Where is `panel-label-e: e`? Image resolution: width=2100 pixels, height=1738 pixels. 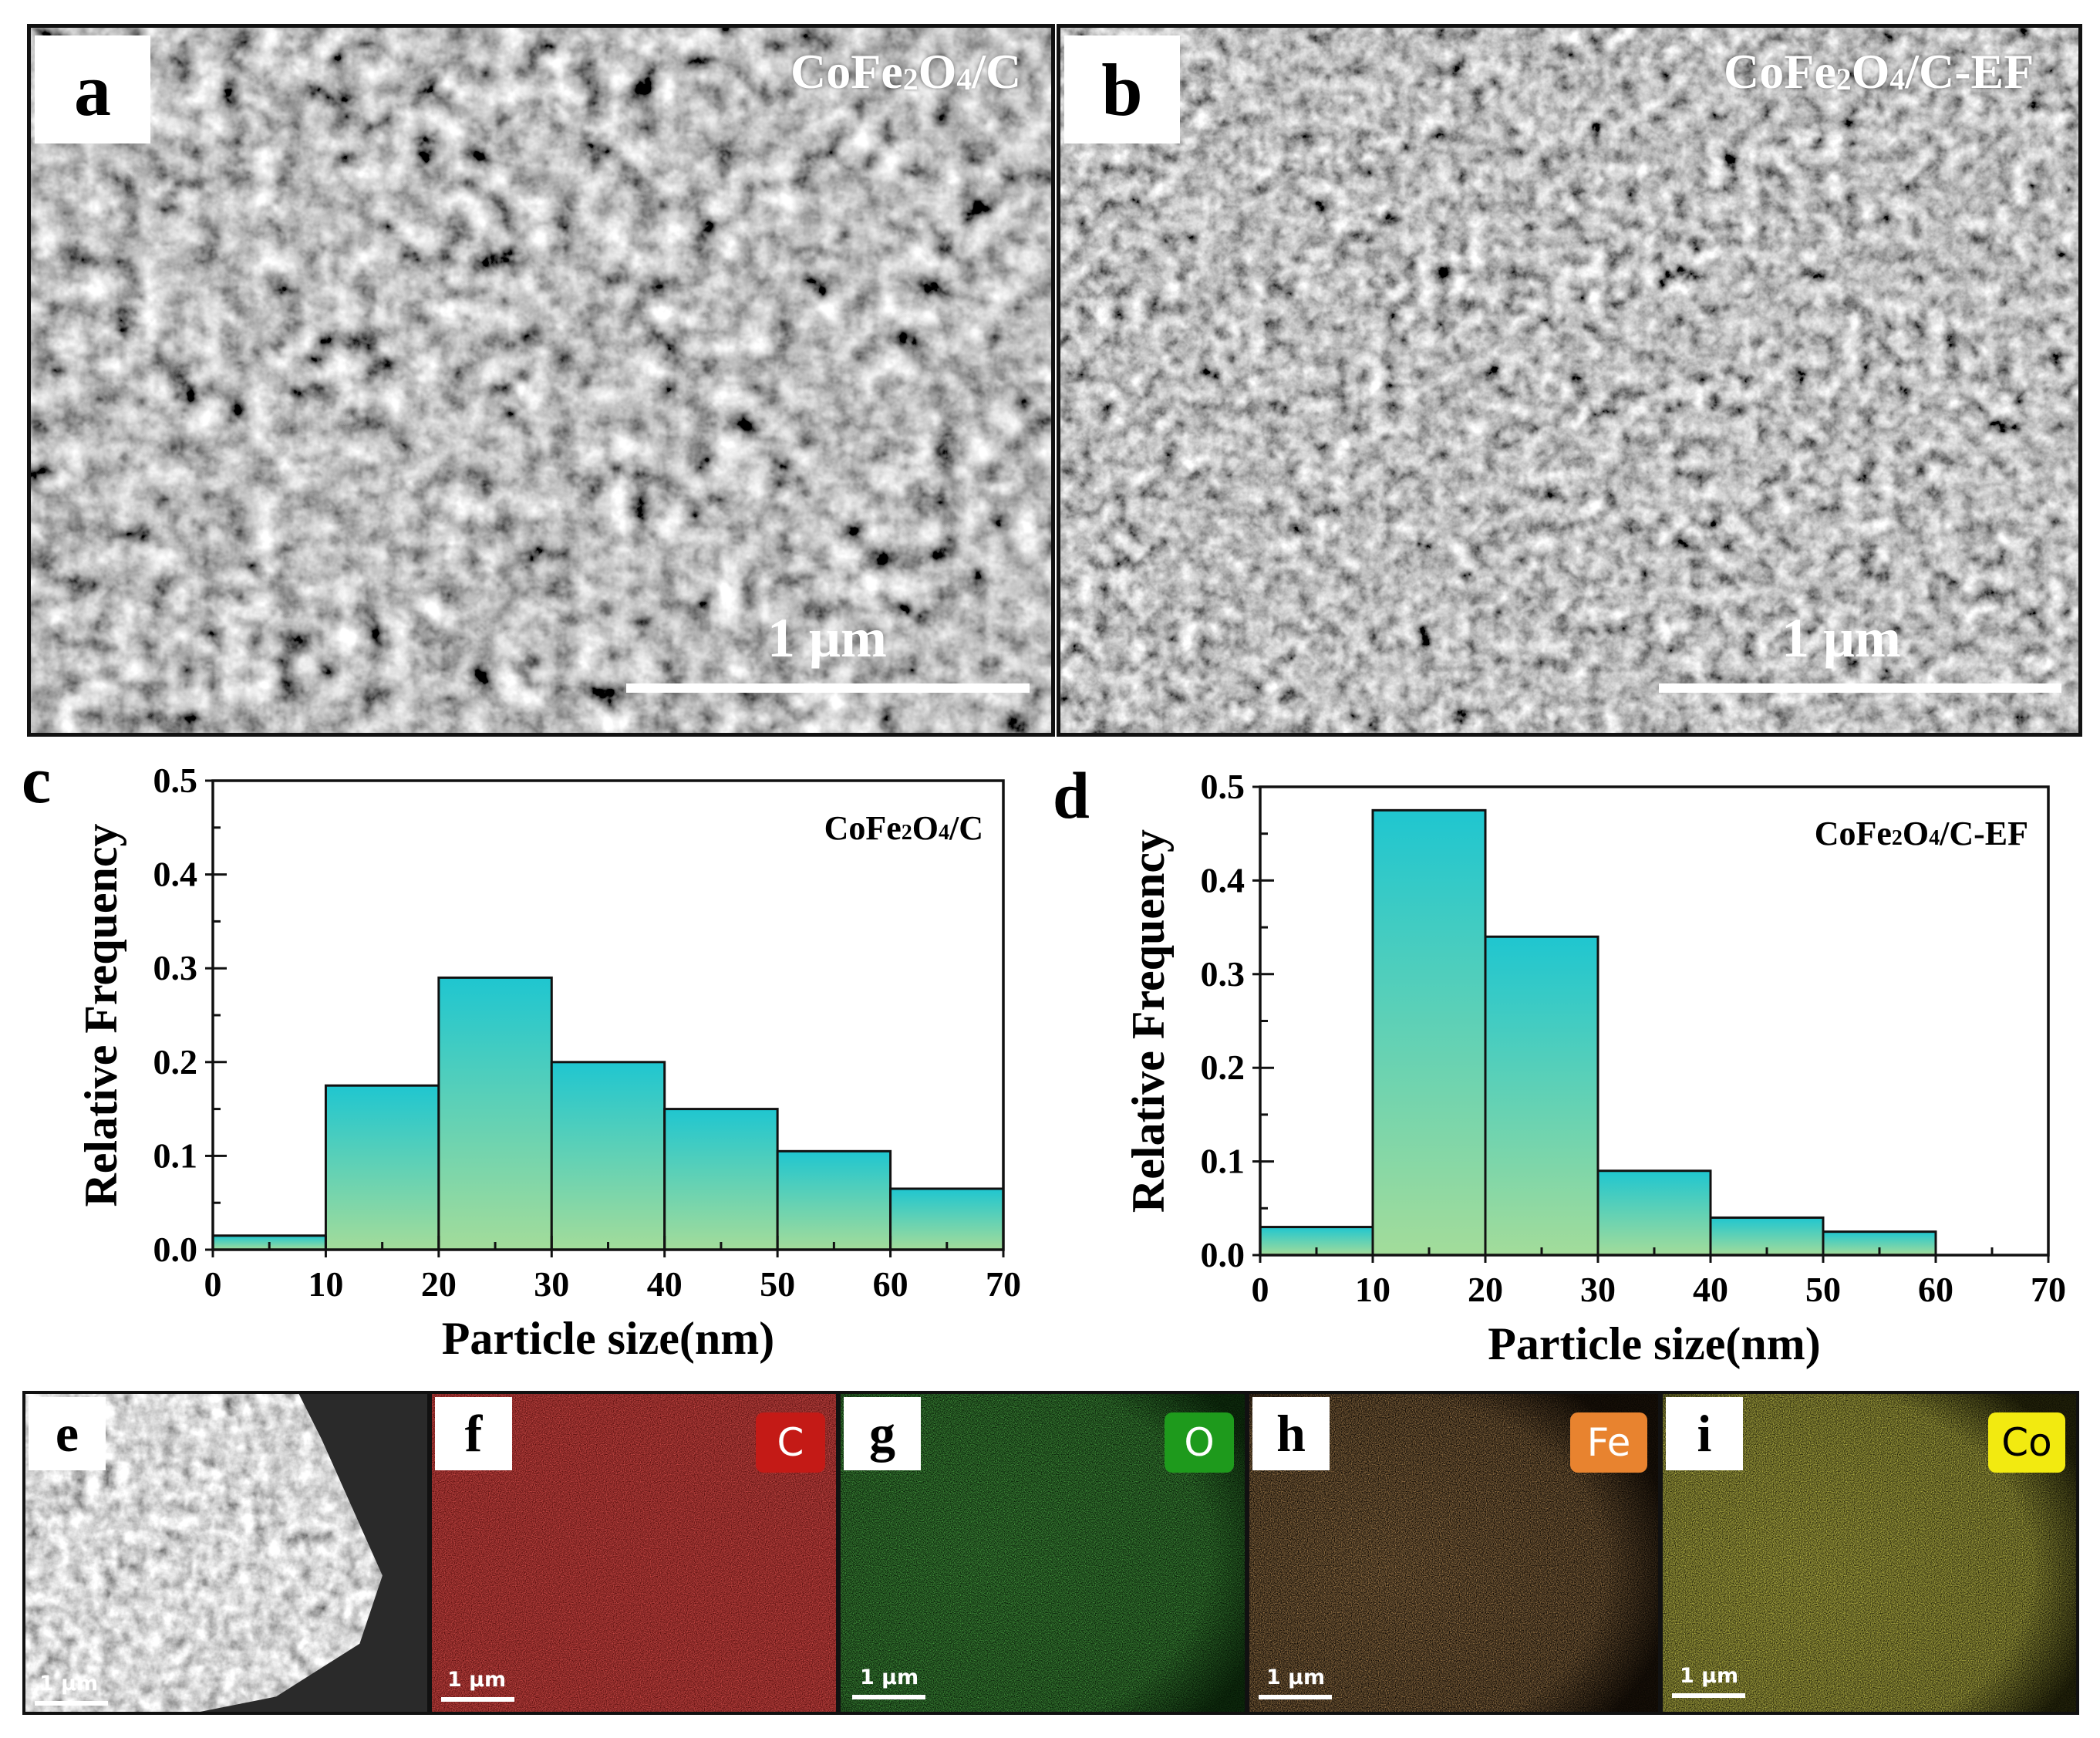 panel-label-e: e is located at coordinates (67, 1433).